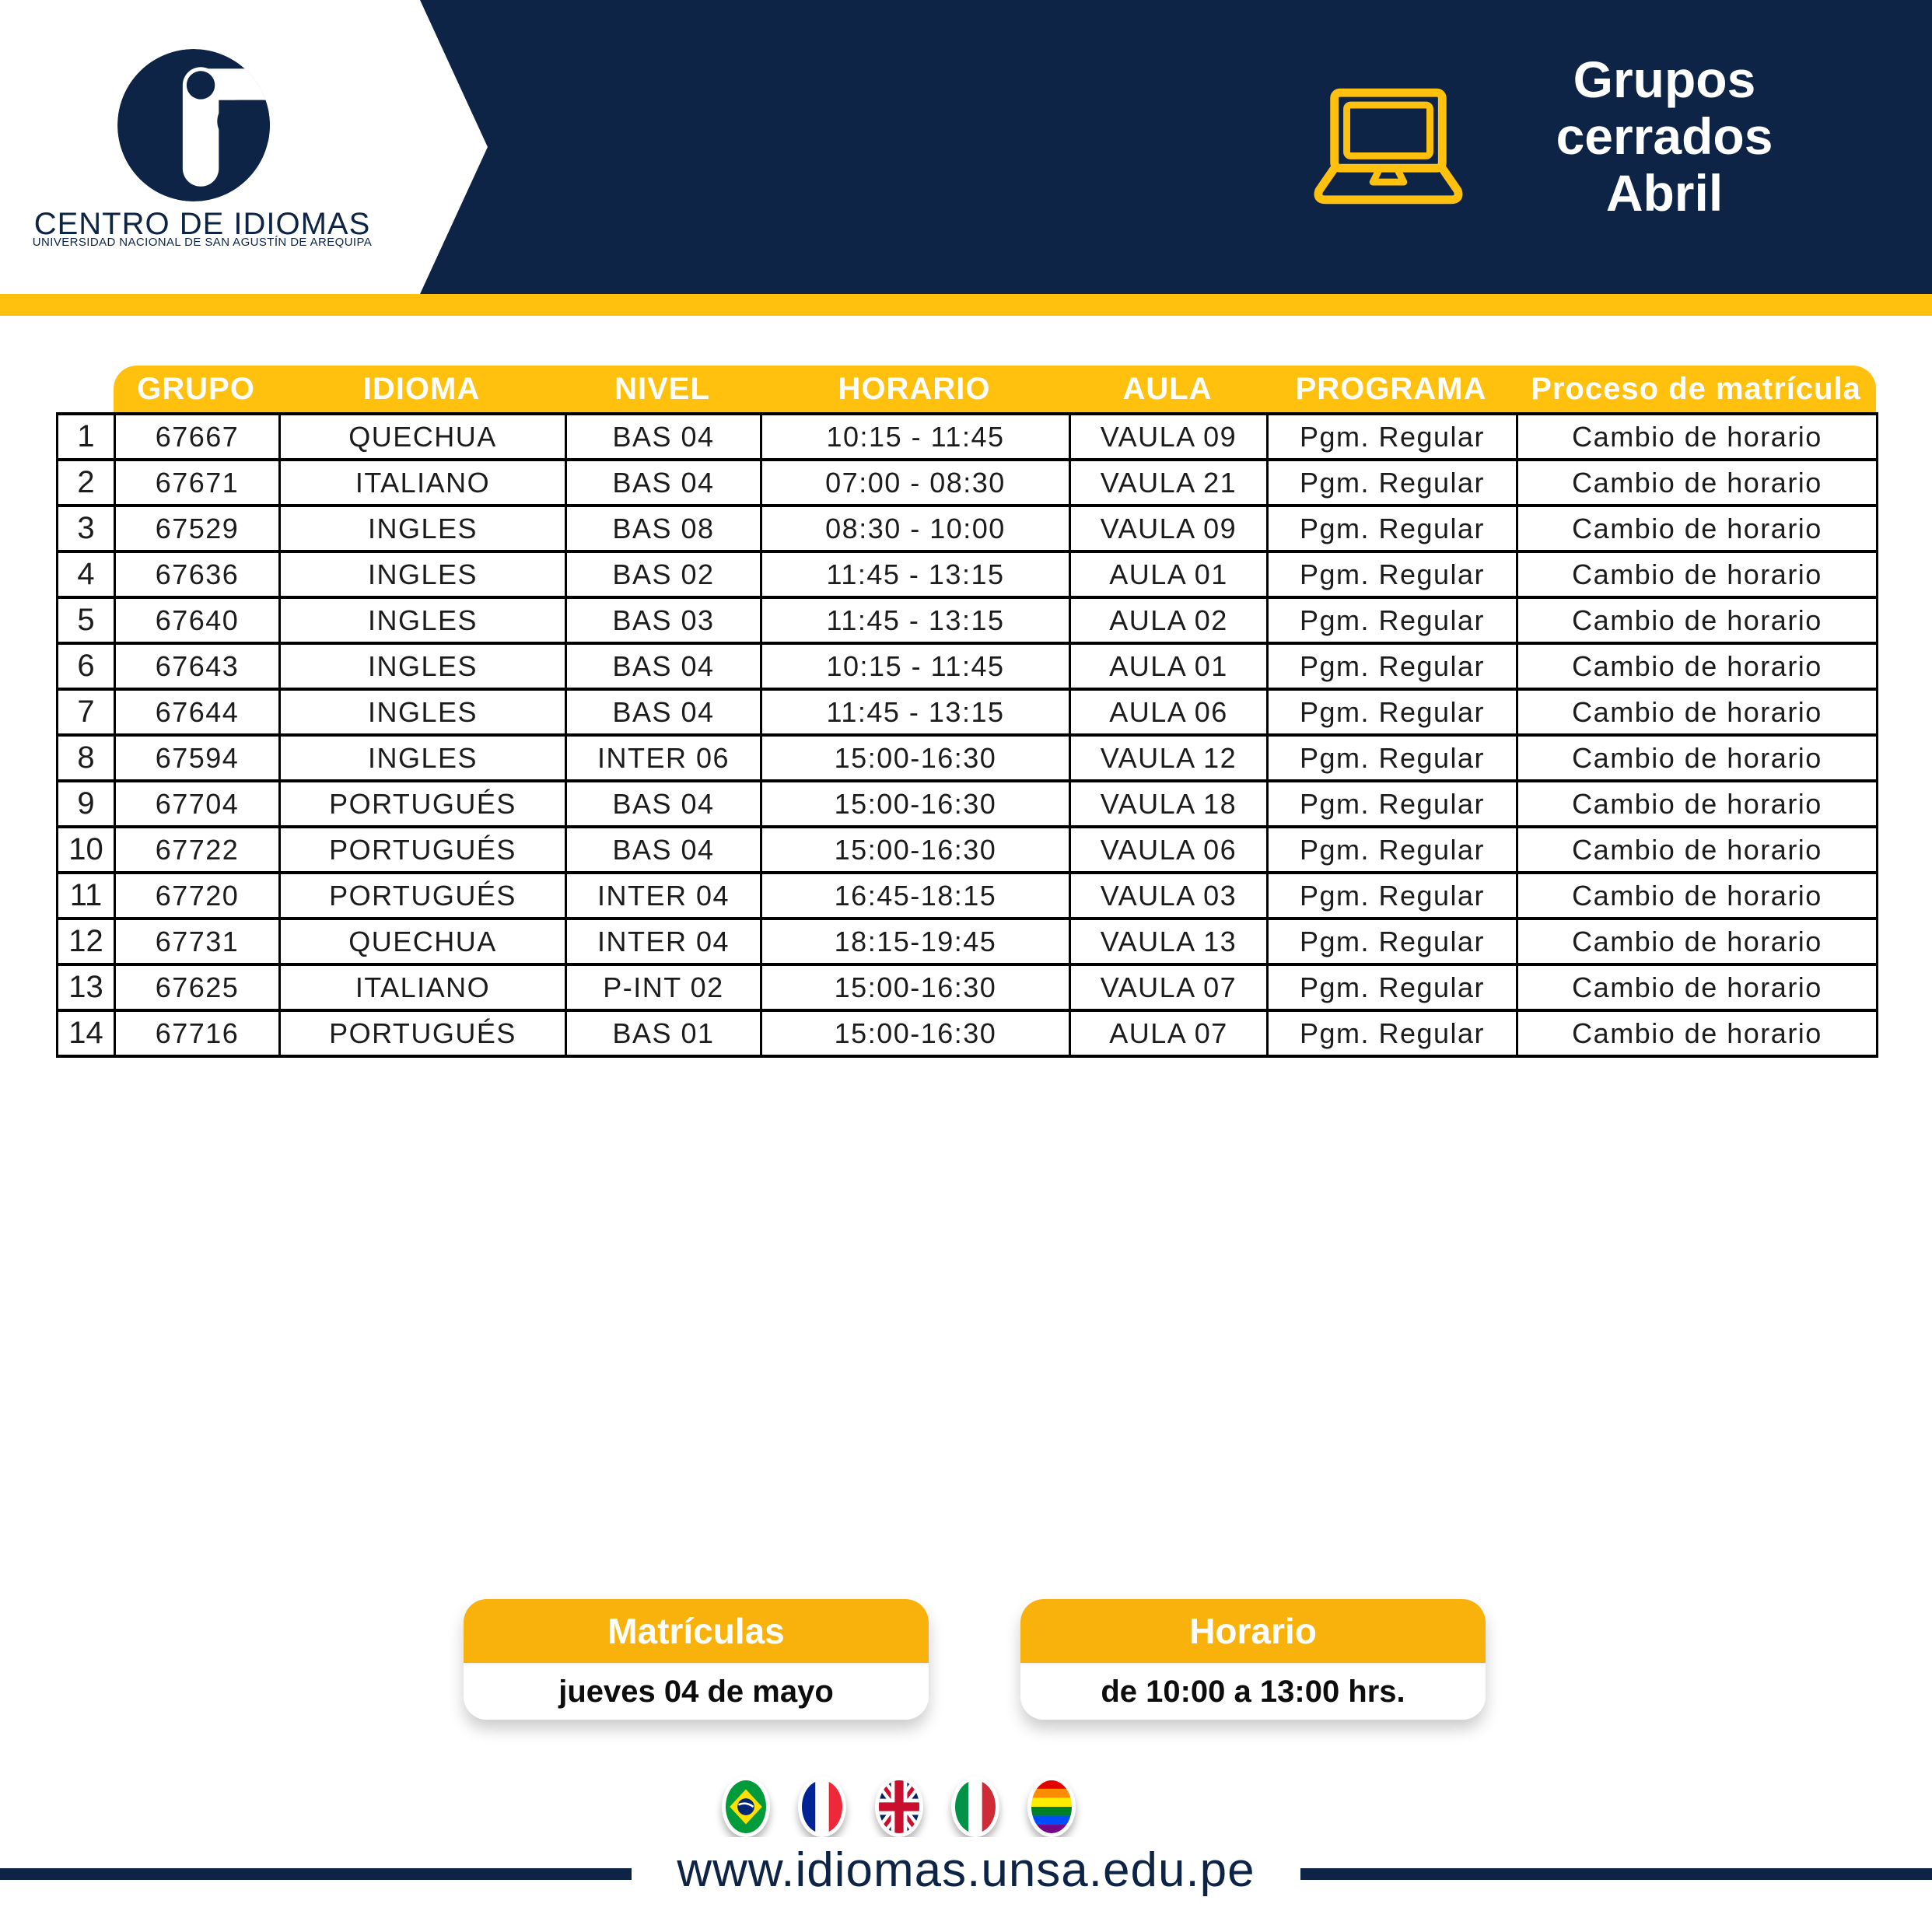  What do you see at coordinates (1169, 437) in the screenshot?
I see `cell-aula: VAULA 09` at bounding box center [1169, 437].